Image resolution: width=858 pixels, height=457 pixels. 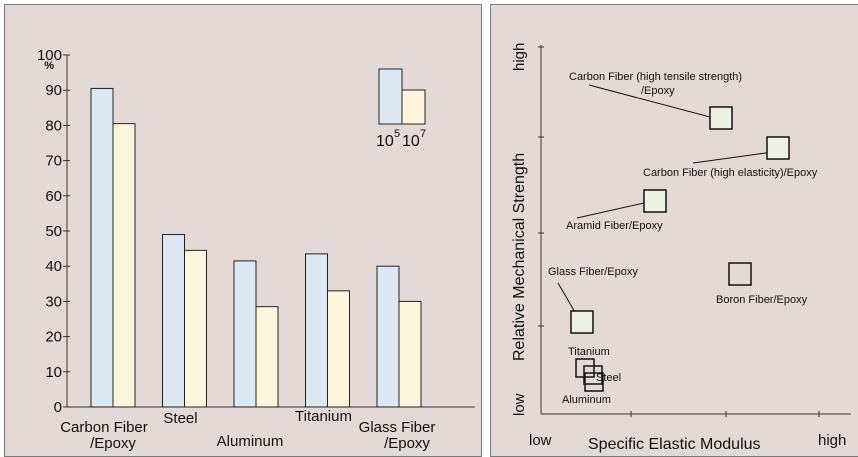 What do you see at coordinates (53, 266) in the screenshot?
I see `y-tick-label: 40` at bounding box center [53, 266].